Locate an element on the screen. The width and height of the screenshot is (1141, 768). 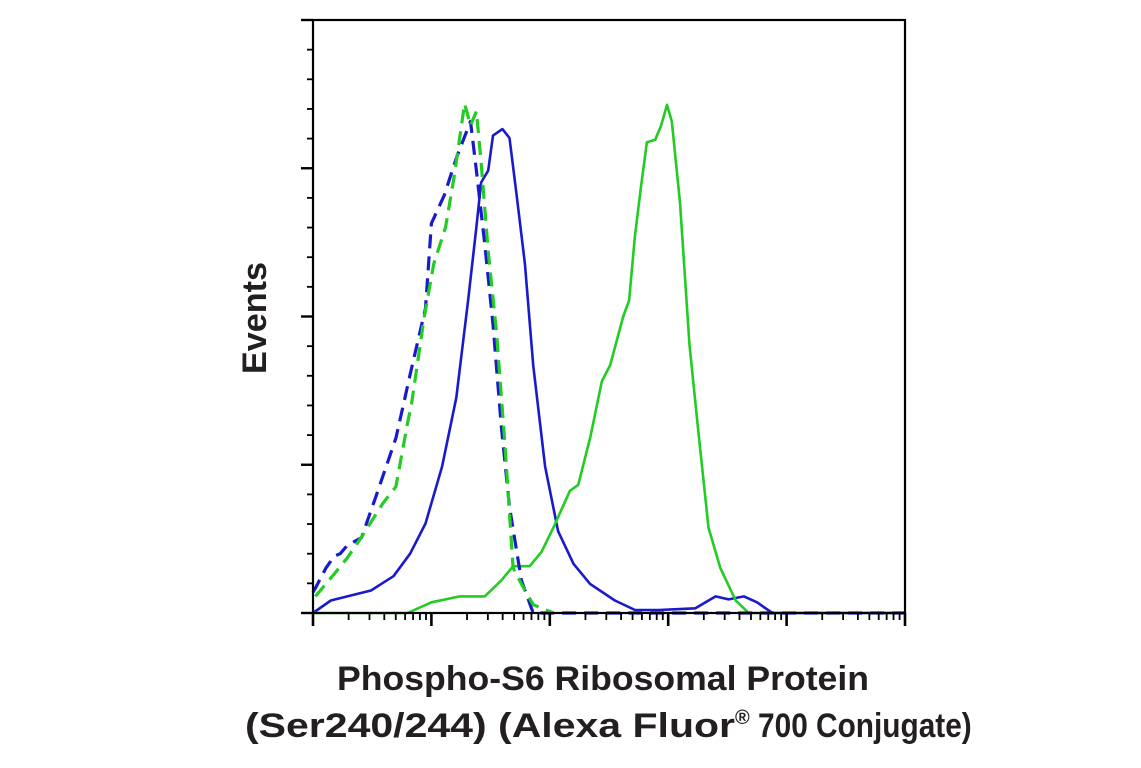
y-axis-ticks is located at coordinates (307, 316).